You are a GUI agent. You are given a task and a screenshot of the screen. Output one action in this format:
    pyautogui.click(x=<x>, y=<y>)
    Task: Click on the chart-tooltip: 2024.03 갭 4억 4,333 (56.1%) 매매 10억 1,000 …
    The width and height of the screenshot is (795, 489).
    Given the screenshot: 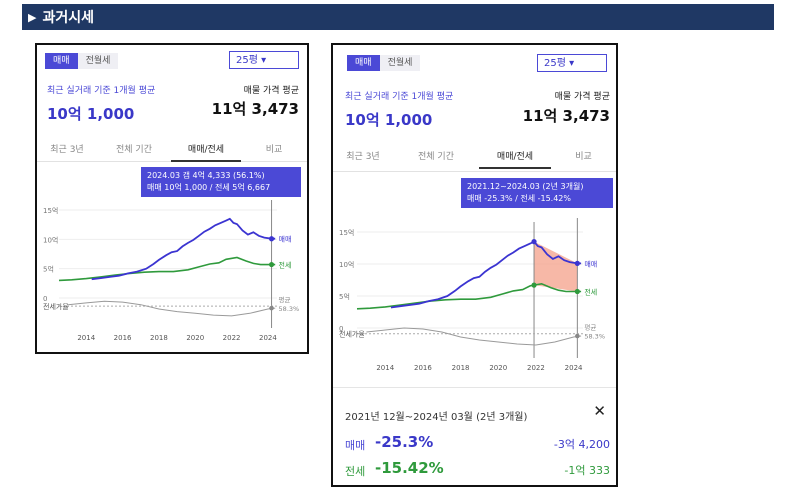 What is the action you would take?
    pyautogui.click(x=221, y=182)
    